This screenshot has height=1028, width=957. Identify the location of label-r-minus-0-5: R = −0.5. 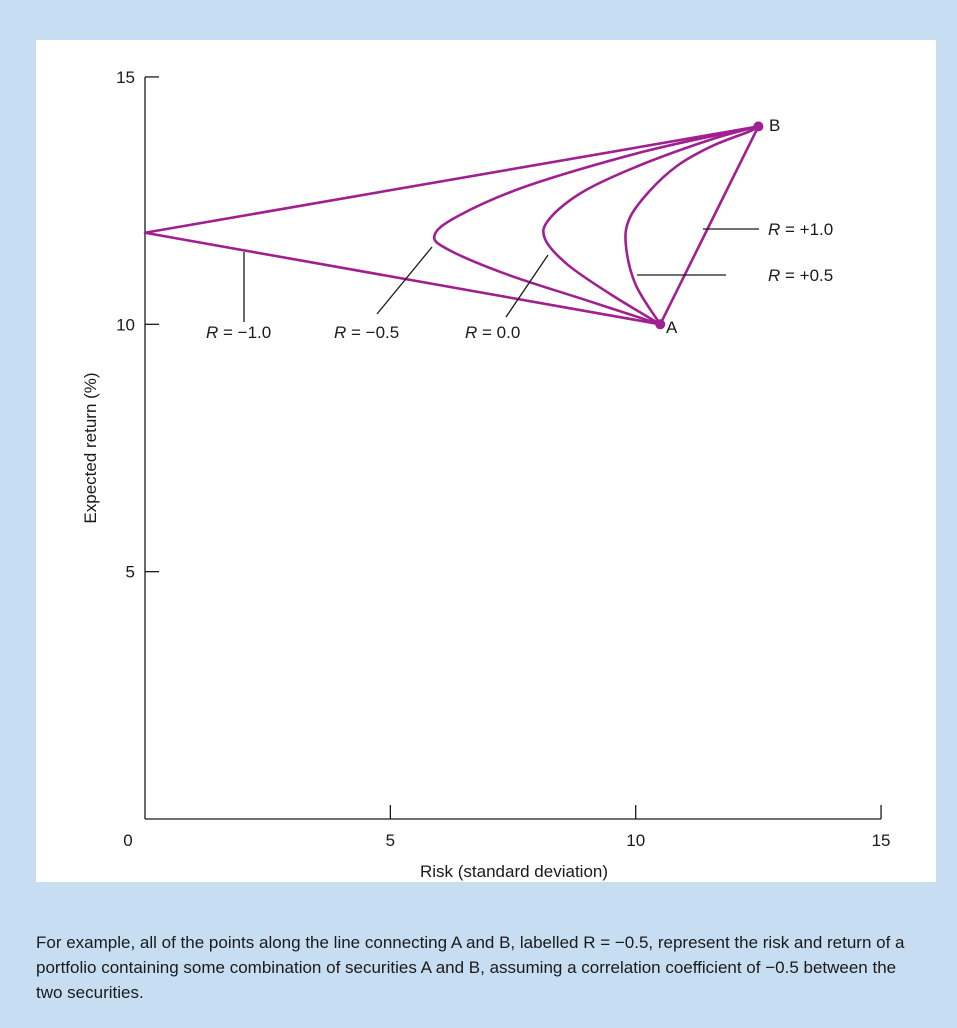
(366, 332).